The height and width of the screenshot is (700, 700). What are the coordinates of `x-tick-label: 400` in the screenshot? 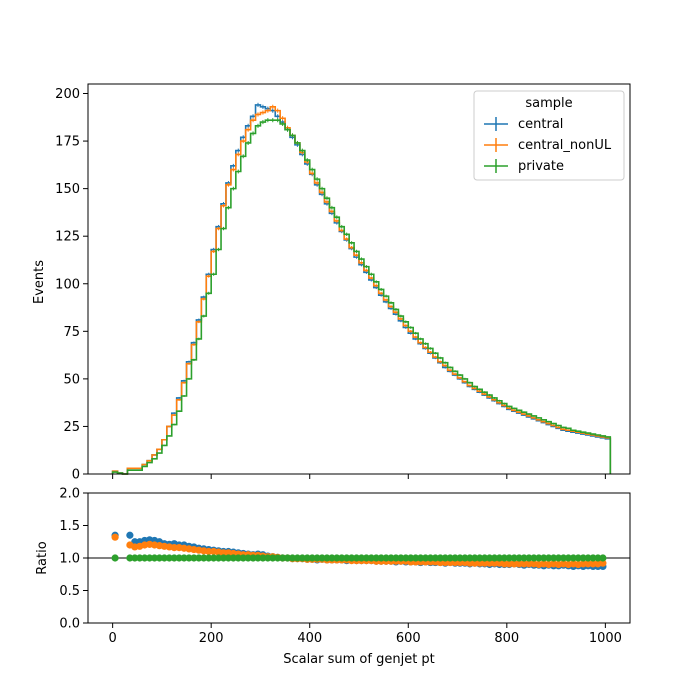 It's located at (309, 638).